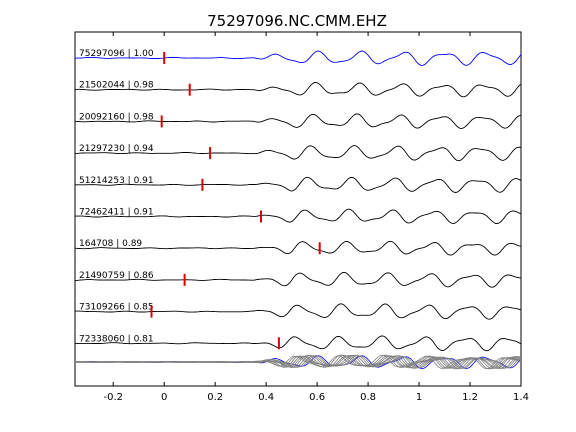  What do you see at coordinates (317, 397) in the screenshot?
I see `x-tick-label-5: 0.6` at bounding box center [317, 397].